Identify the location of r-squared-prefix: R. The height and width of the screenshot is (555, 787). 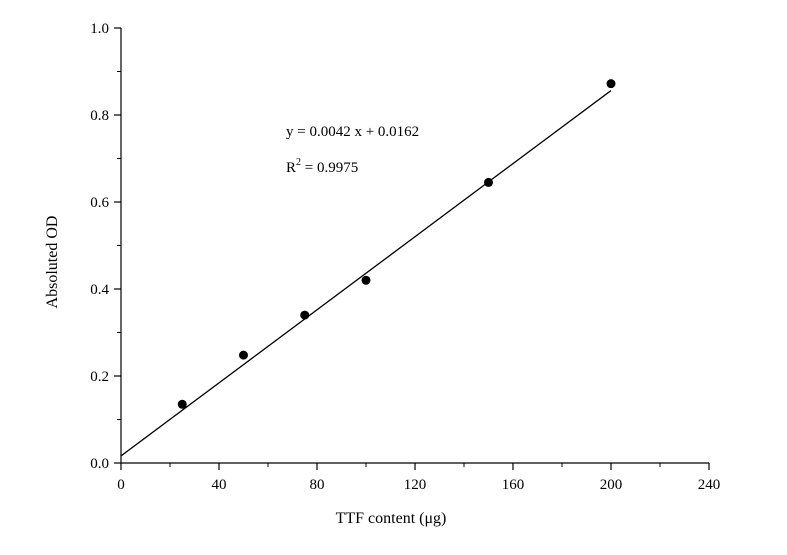
(291, 168).